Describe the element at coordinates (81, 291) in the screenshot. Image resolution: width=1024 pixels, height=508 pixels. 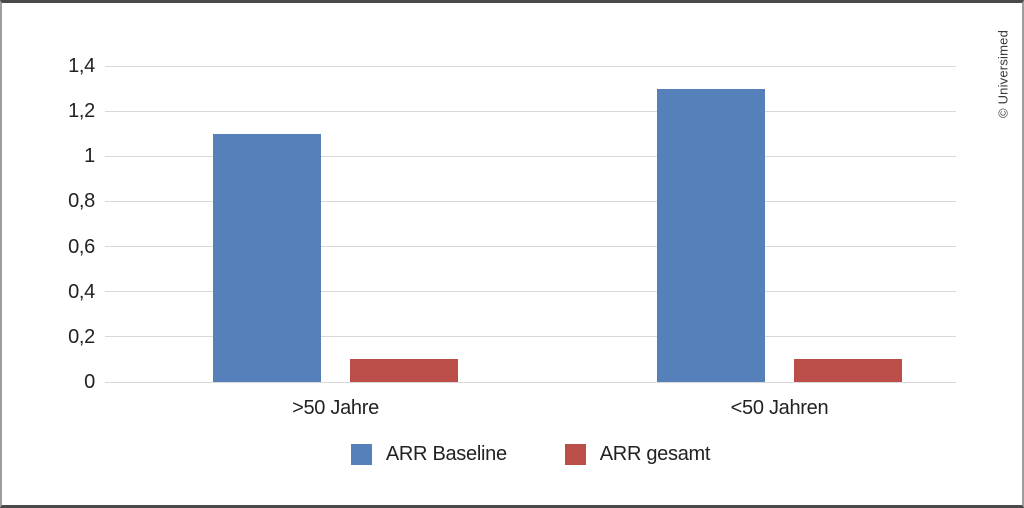
I see `y-axis-tick-label: 0,4` at that location.